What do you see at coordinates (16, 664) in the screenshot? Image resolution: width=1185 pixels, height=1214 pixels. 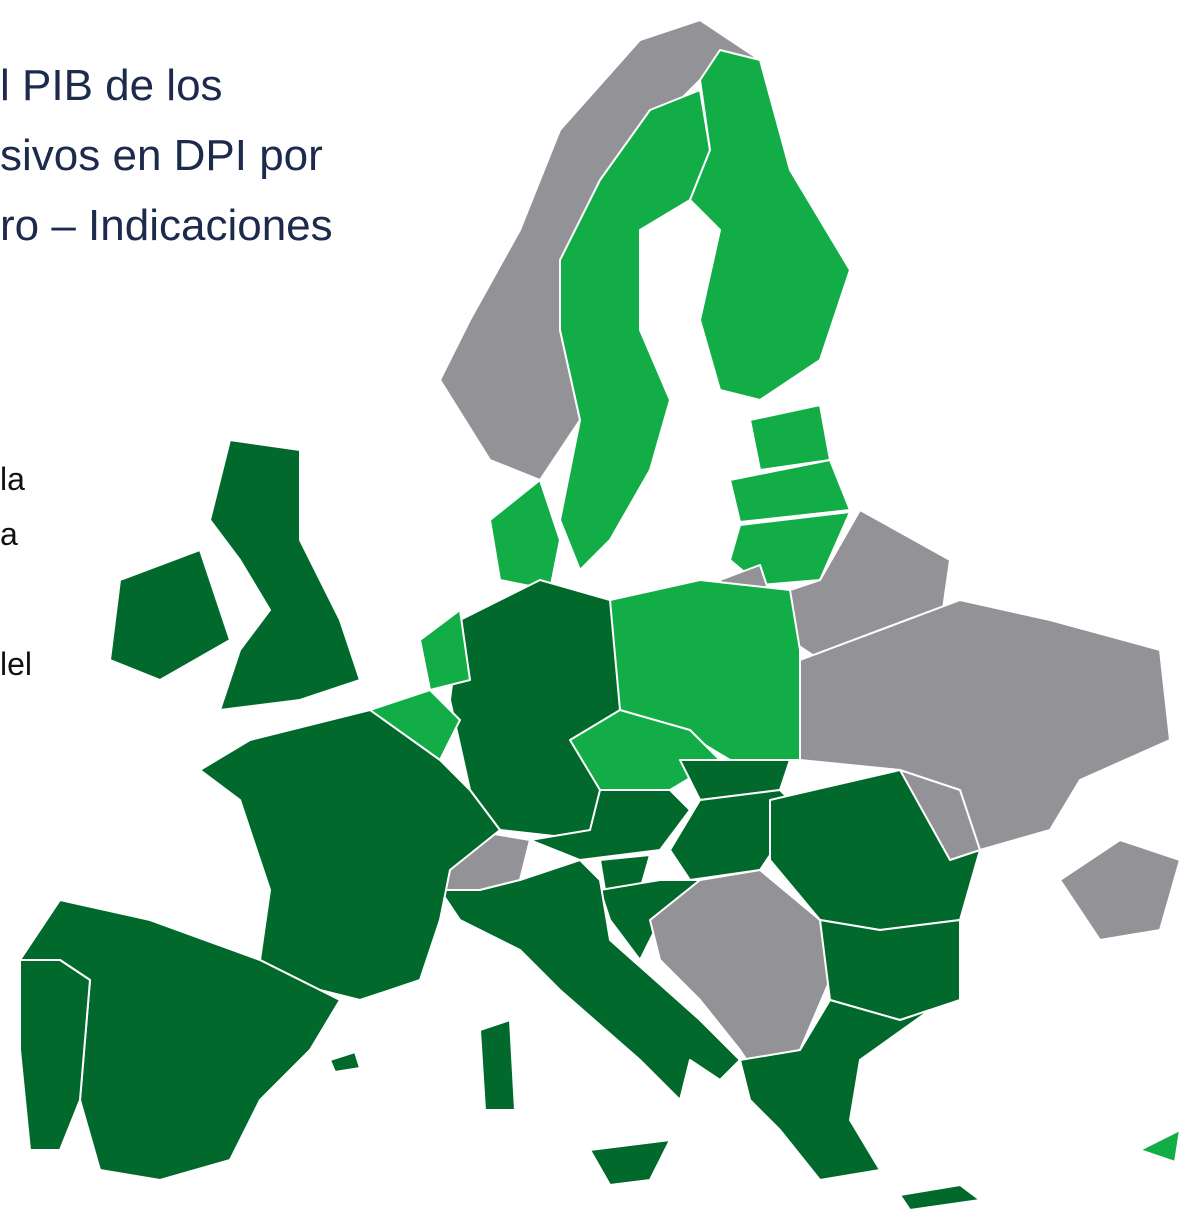 I see `body-line: lel` at bounding box center [16, 664].